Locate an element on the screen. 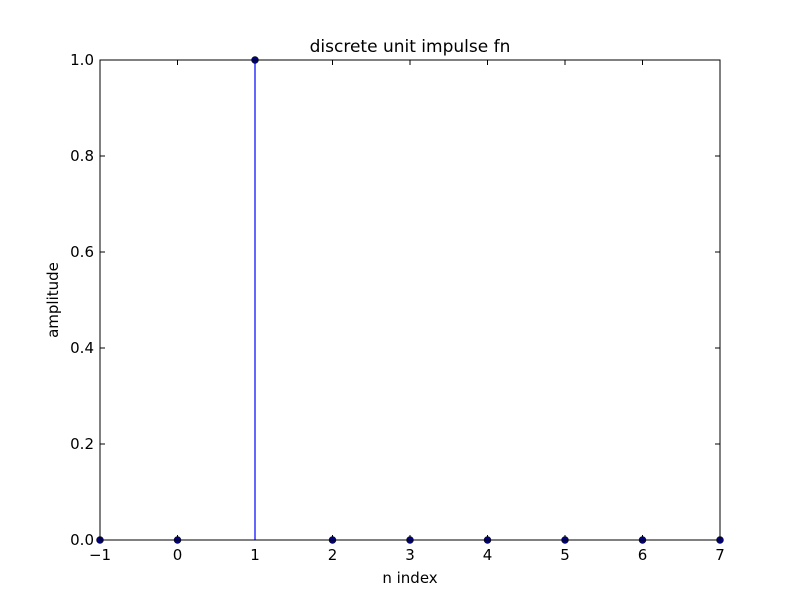  y-tick-label: 0.0 is located at coordinates (82, 540).